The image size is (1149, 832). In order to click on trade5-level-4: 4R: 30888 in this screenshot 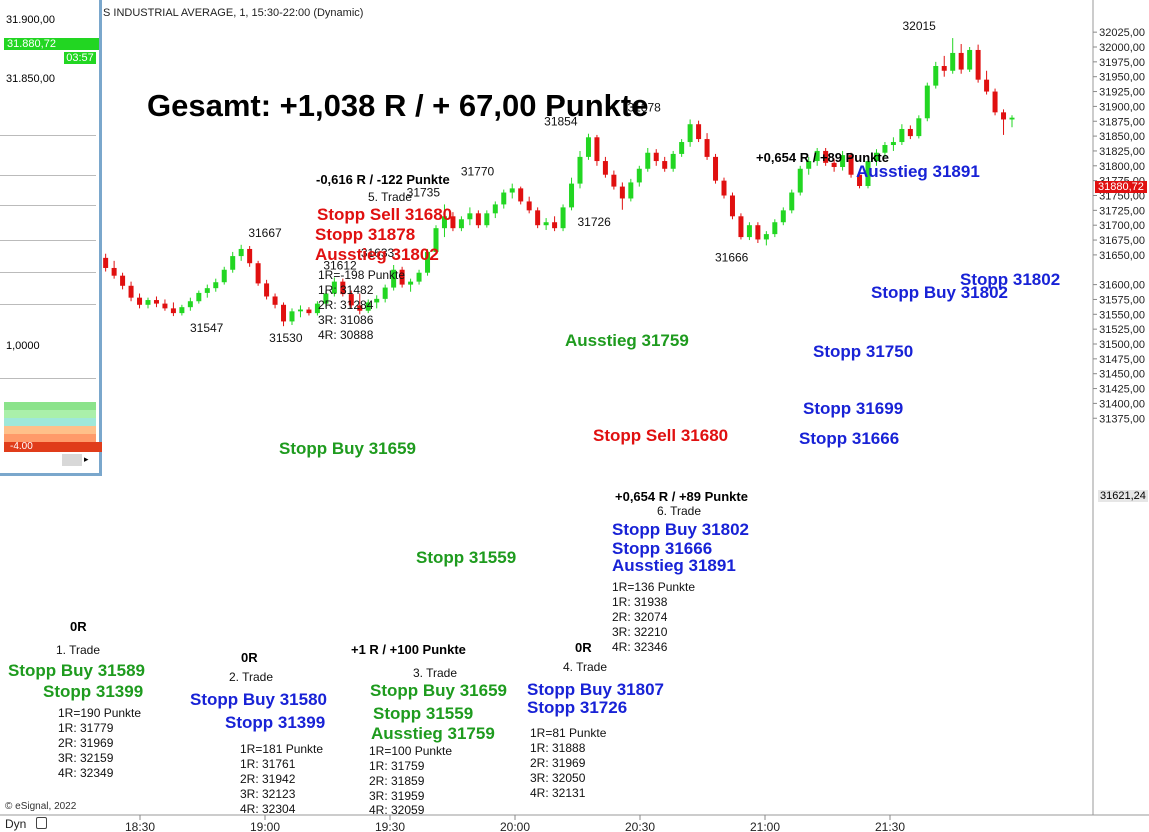, I will do `click(346, 335)`.